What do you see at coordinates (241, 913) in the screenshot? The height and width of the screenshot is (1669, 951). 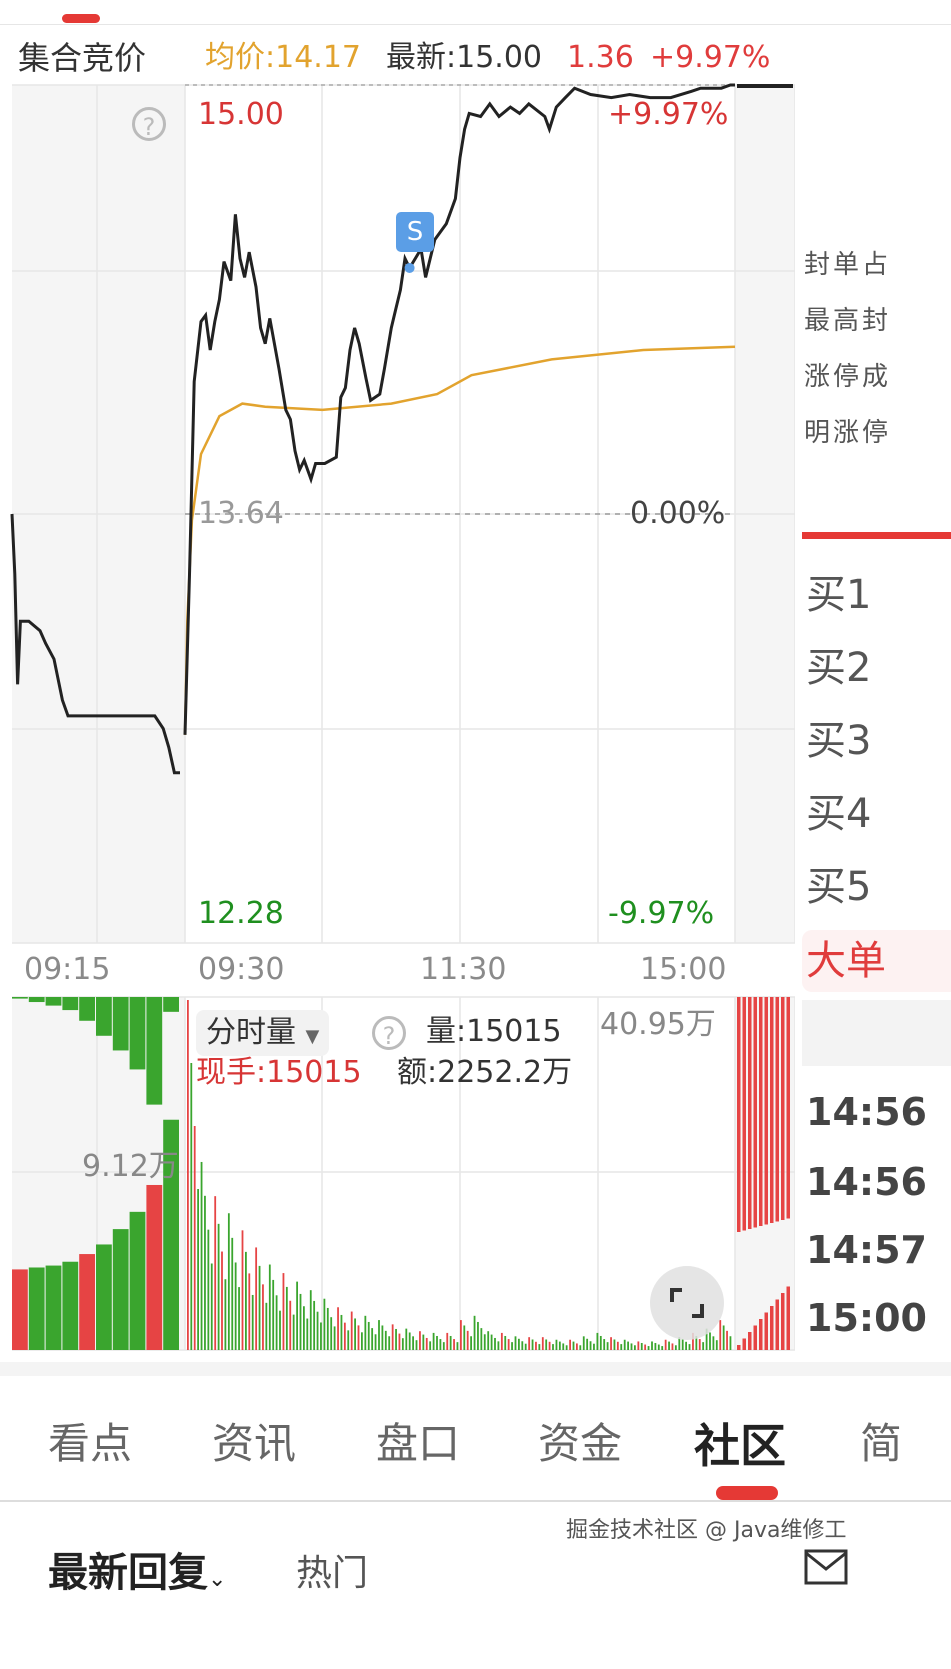 I see `price-axis-bottom: 12.28` at bounding box center [241, 913].